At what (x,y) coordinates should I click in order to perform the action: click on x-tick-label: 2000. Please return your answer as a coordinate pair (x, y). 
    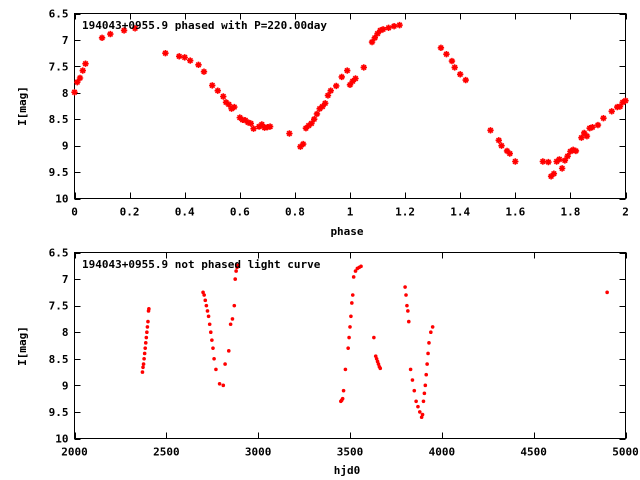
    Looking at the image, I should click on (74, 452).